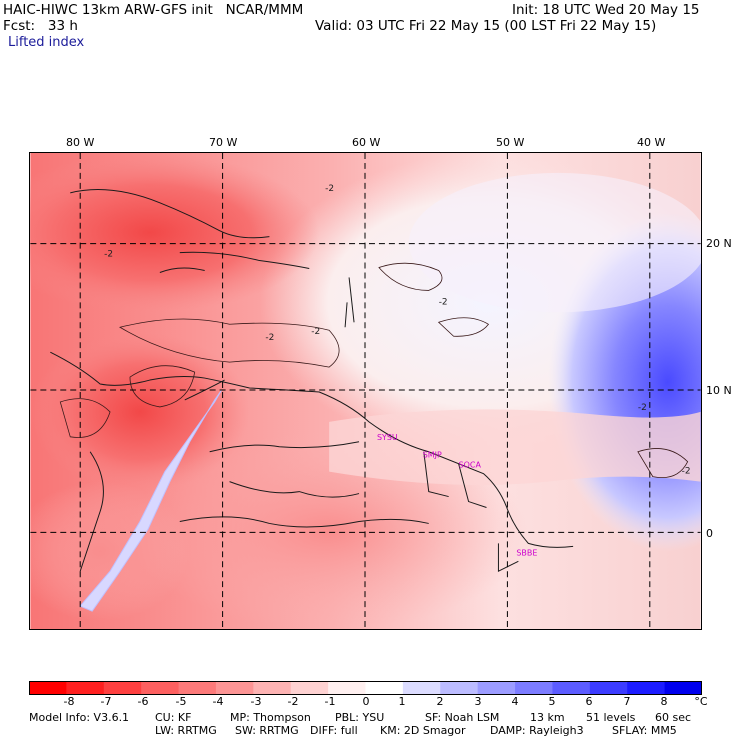 This screenshot has width=740, height=740. What do you see at coordinates (462, 717) in the screenshot?
I see `surface-scheme: SF: Noah LSM` at bounding box center [462, 717].